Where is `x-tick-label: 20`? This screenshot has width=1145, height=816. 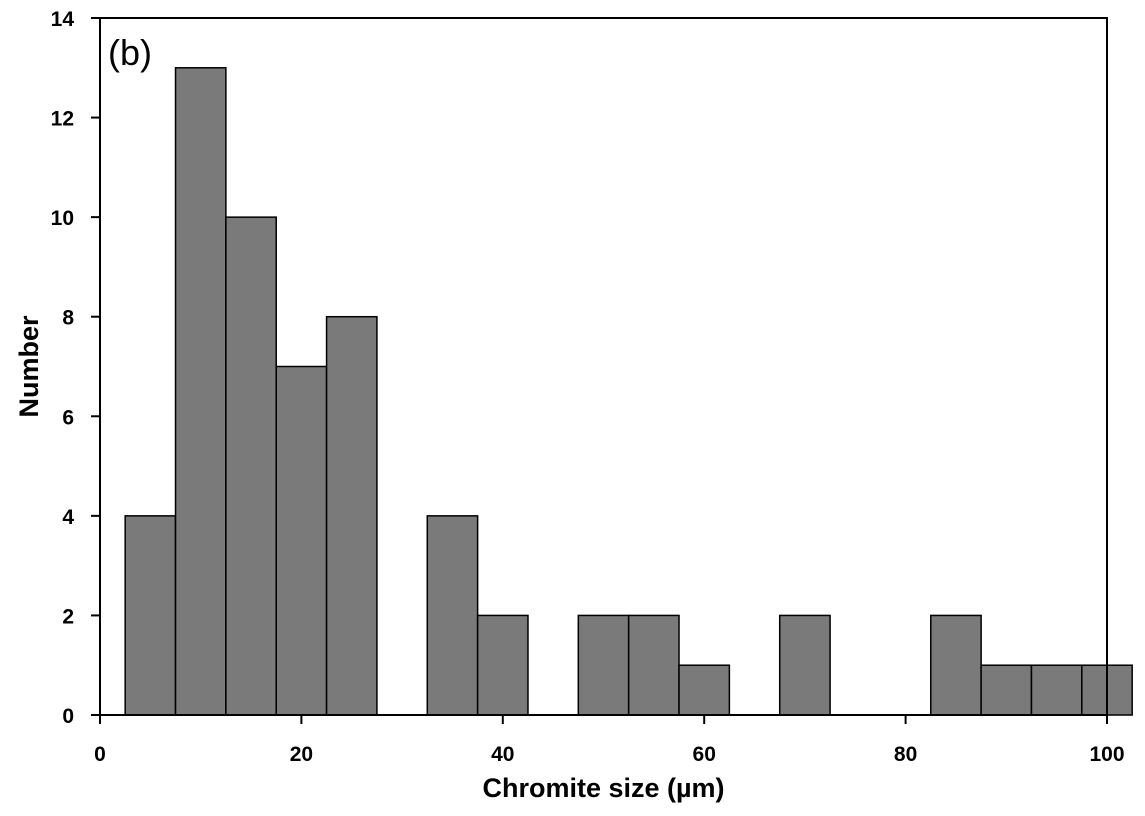
x-tick-label: 20 is located at coordinates (301, 754).